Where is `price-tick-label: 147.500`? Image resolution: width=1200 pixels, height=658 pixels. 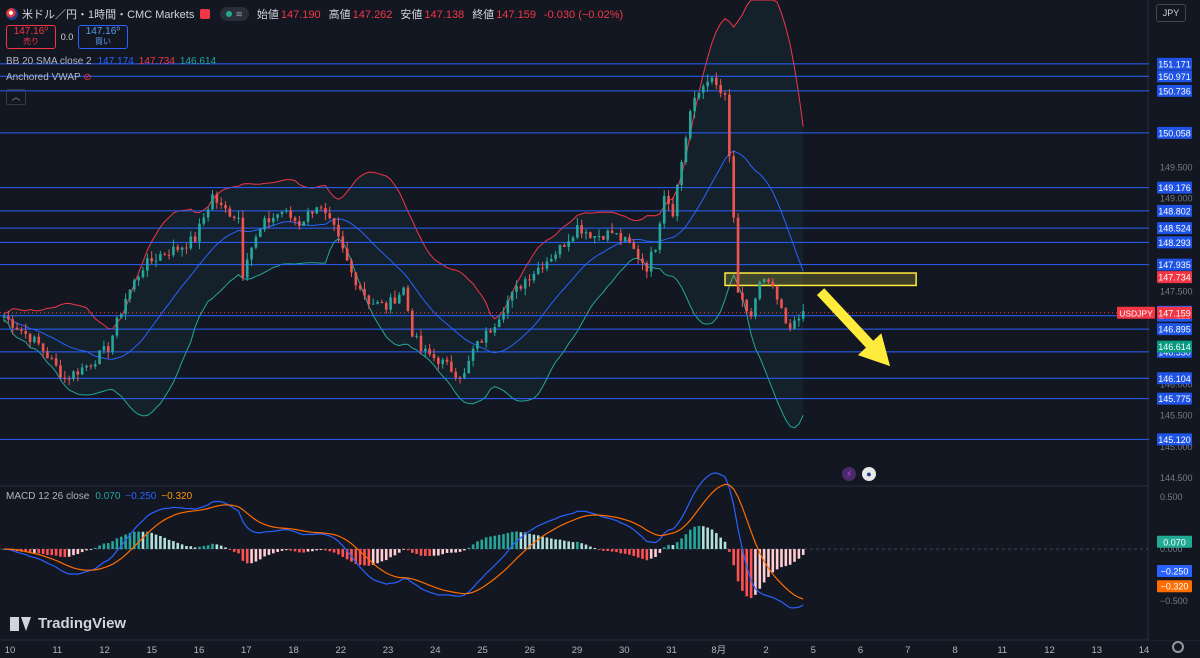 price-tick-label: 147.500 is located at coordinates (1176, 292).